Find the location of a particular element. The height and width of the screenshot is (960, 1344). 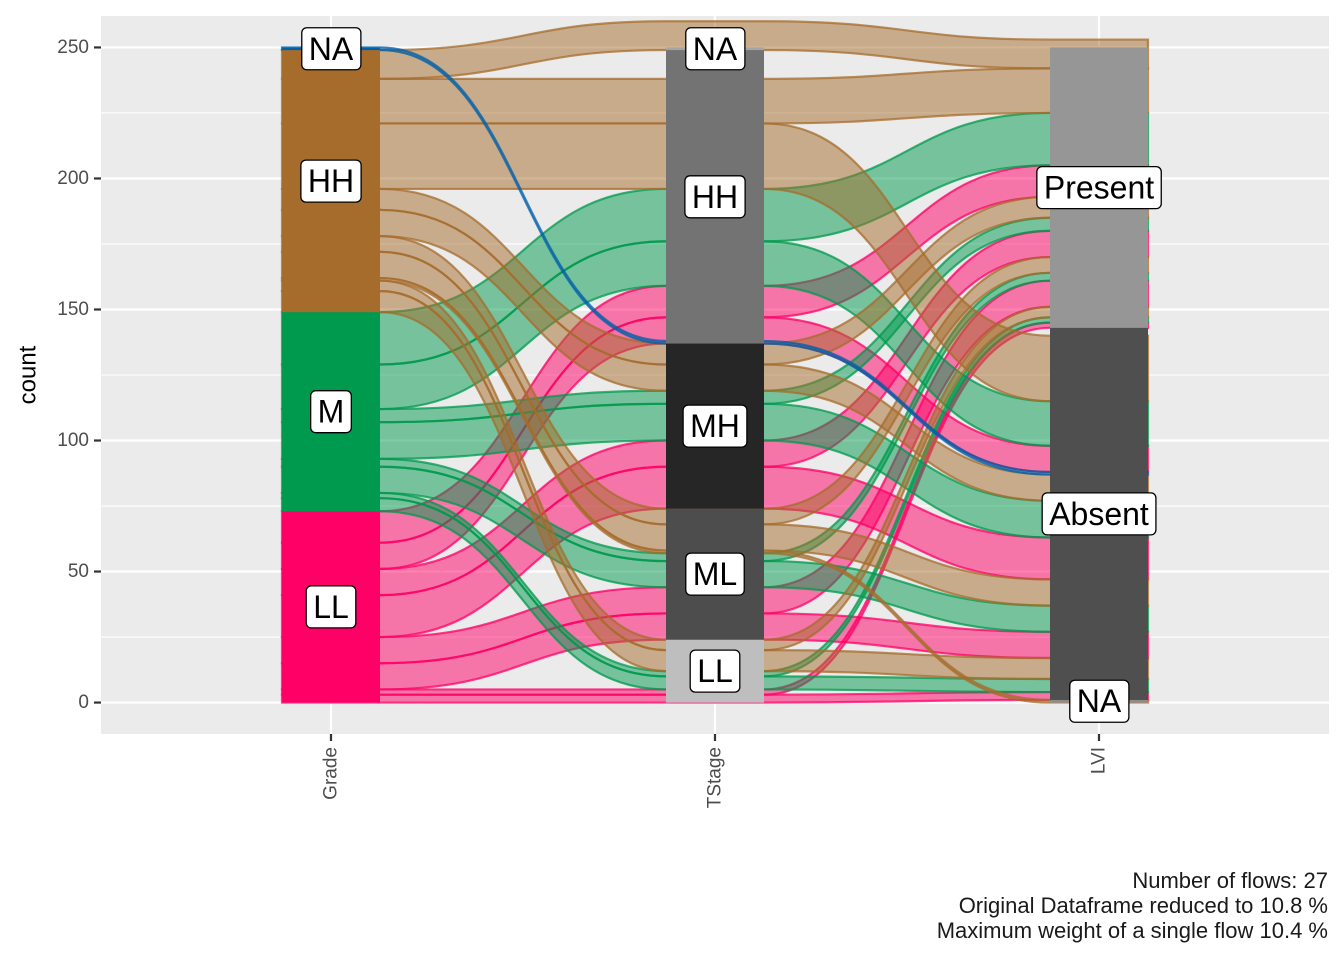

stratum-label-tstage-mh: MH is located at coordinates (715, 426).